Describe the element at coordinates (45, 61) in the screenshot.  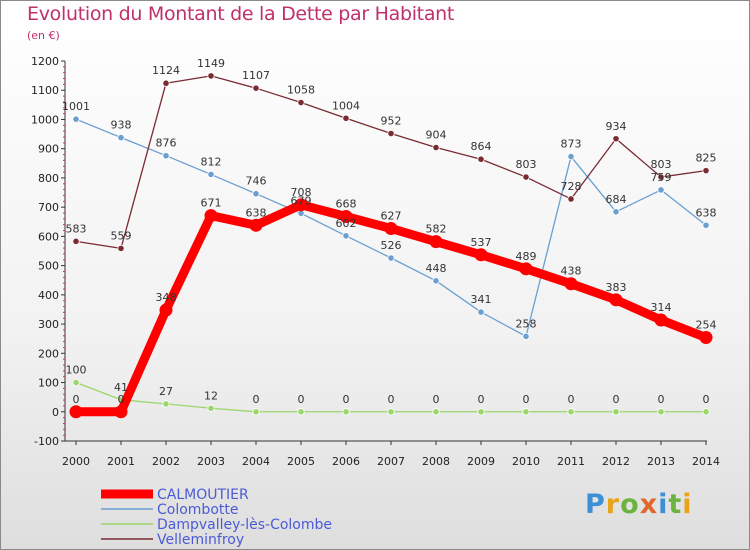
I see `y-tick-label: 1200` at that location.